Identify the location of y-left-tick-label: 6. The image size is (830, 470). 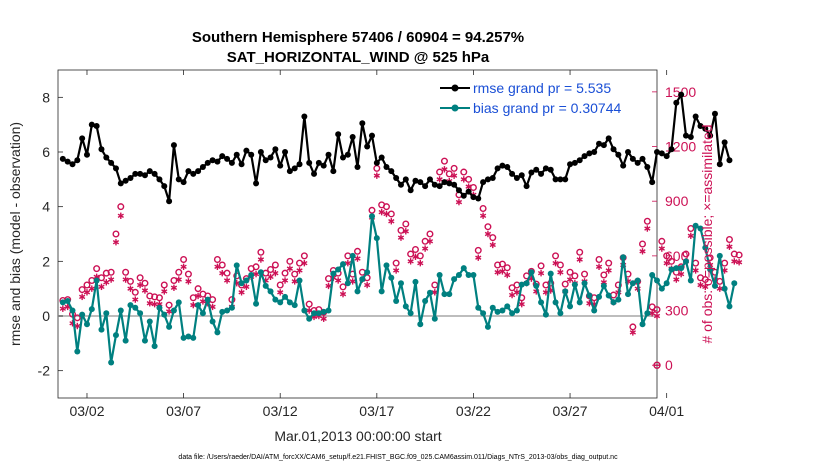
(46, 152).